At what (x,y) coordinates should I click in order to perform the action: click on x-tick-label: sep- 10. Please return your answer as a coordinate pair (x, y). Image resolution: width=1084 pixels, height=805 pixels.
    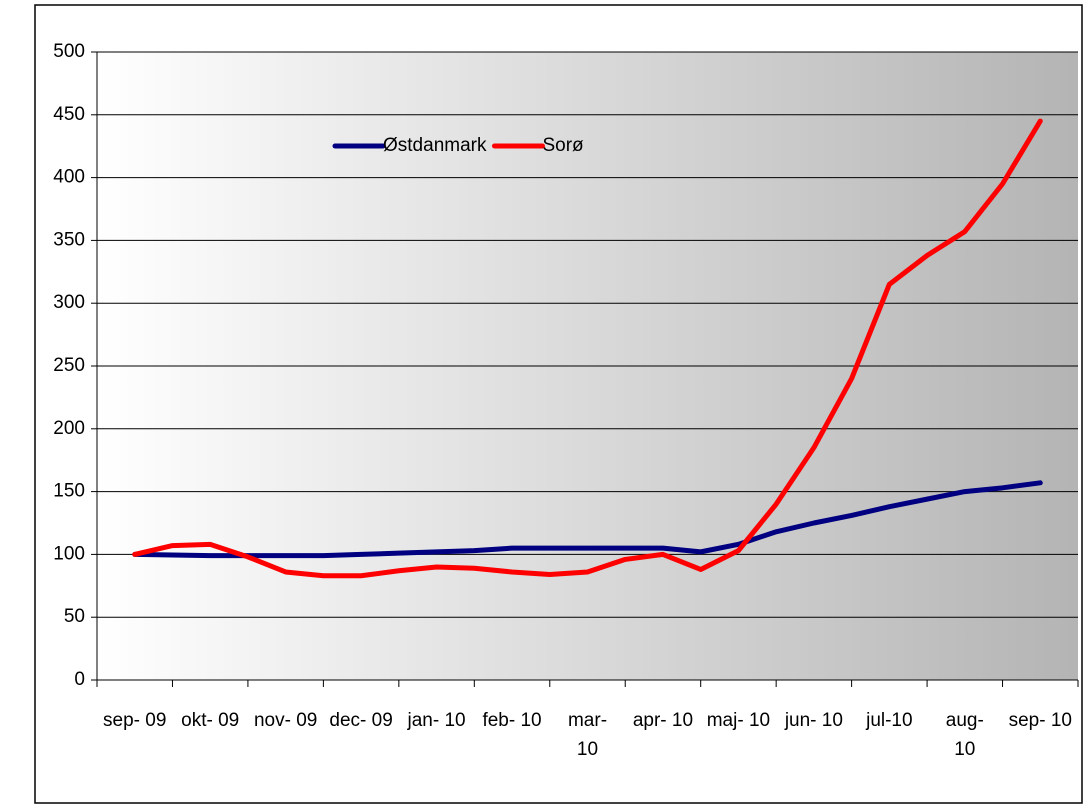
    Looking at the image, I should click on (1040, 720).